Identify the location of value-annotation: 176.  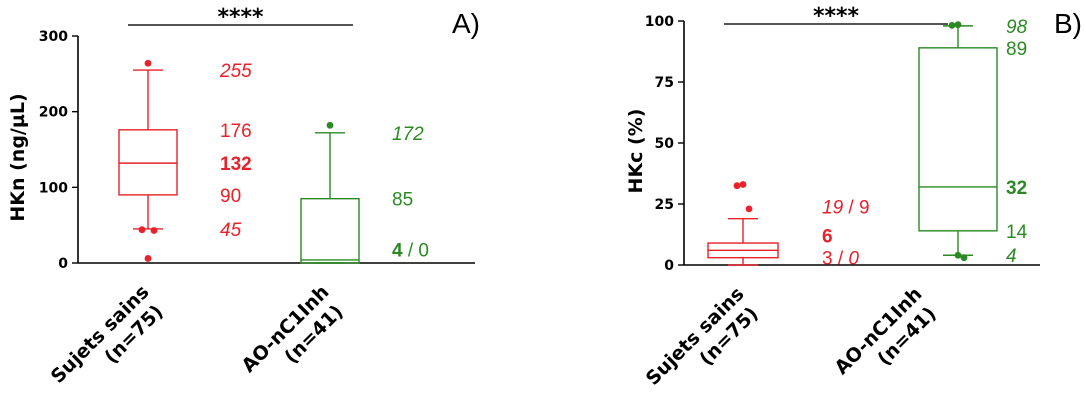
(236, 131).